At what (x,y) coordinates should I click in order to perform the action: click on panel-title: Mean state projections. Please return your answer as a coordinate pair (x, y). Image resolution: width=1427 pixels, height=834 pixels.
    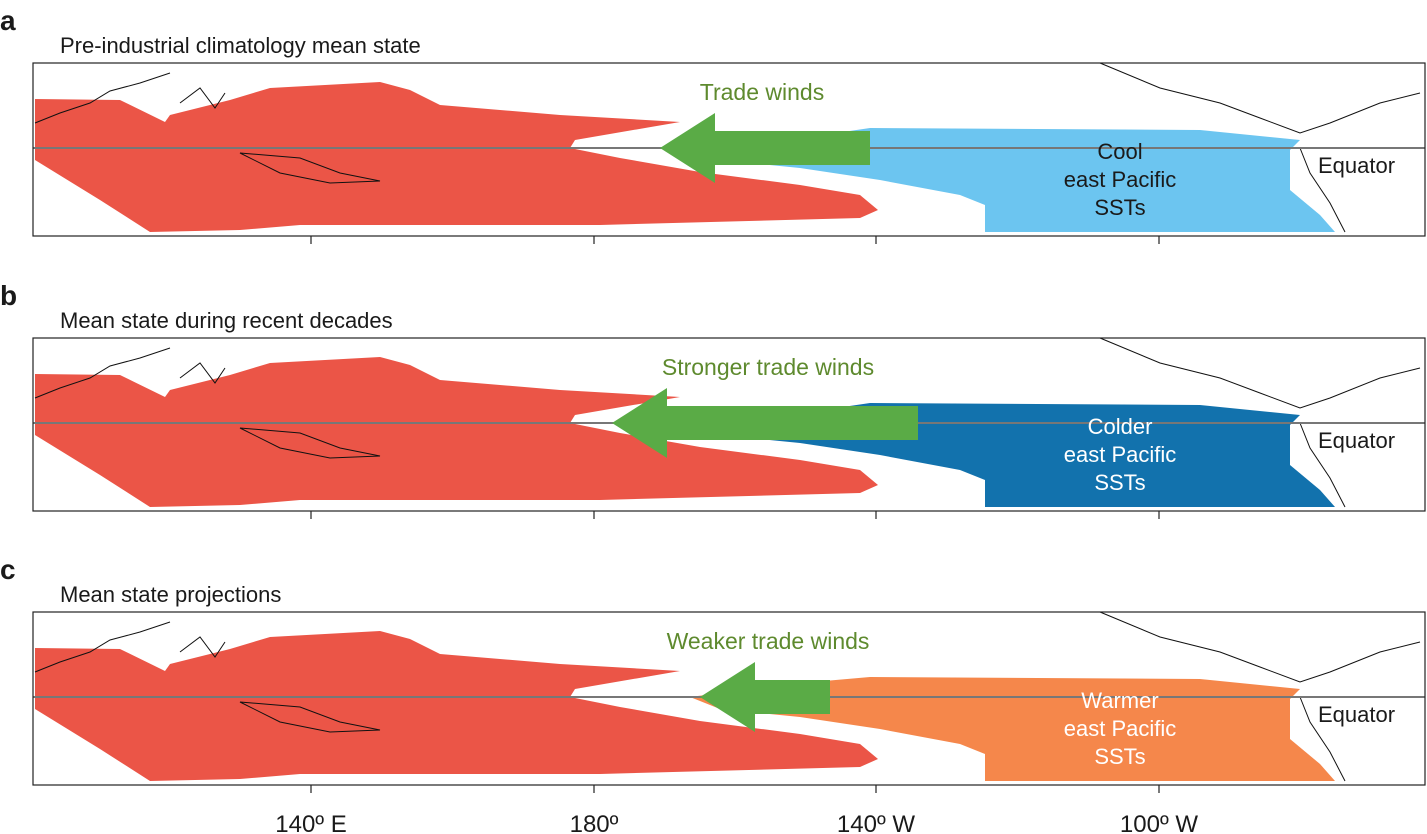
    Looking at the image, I should click on (170, 594).